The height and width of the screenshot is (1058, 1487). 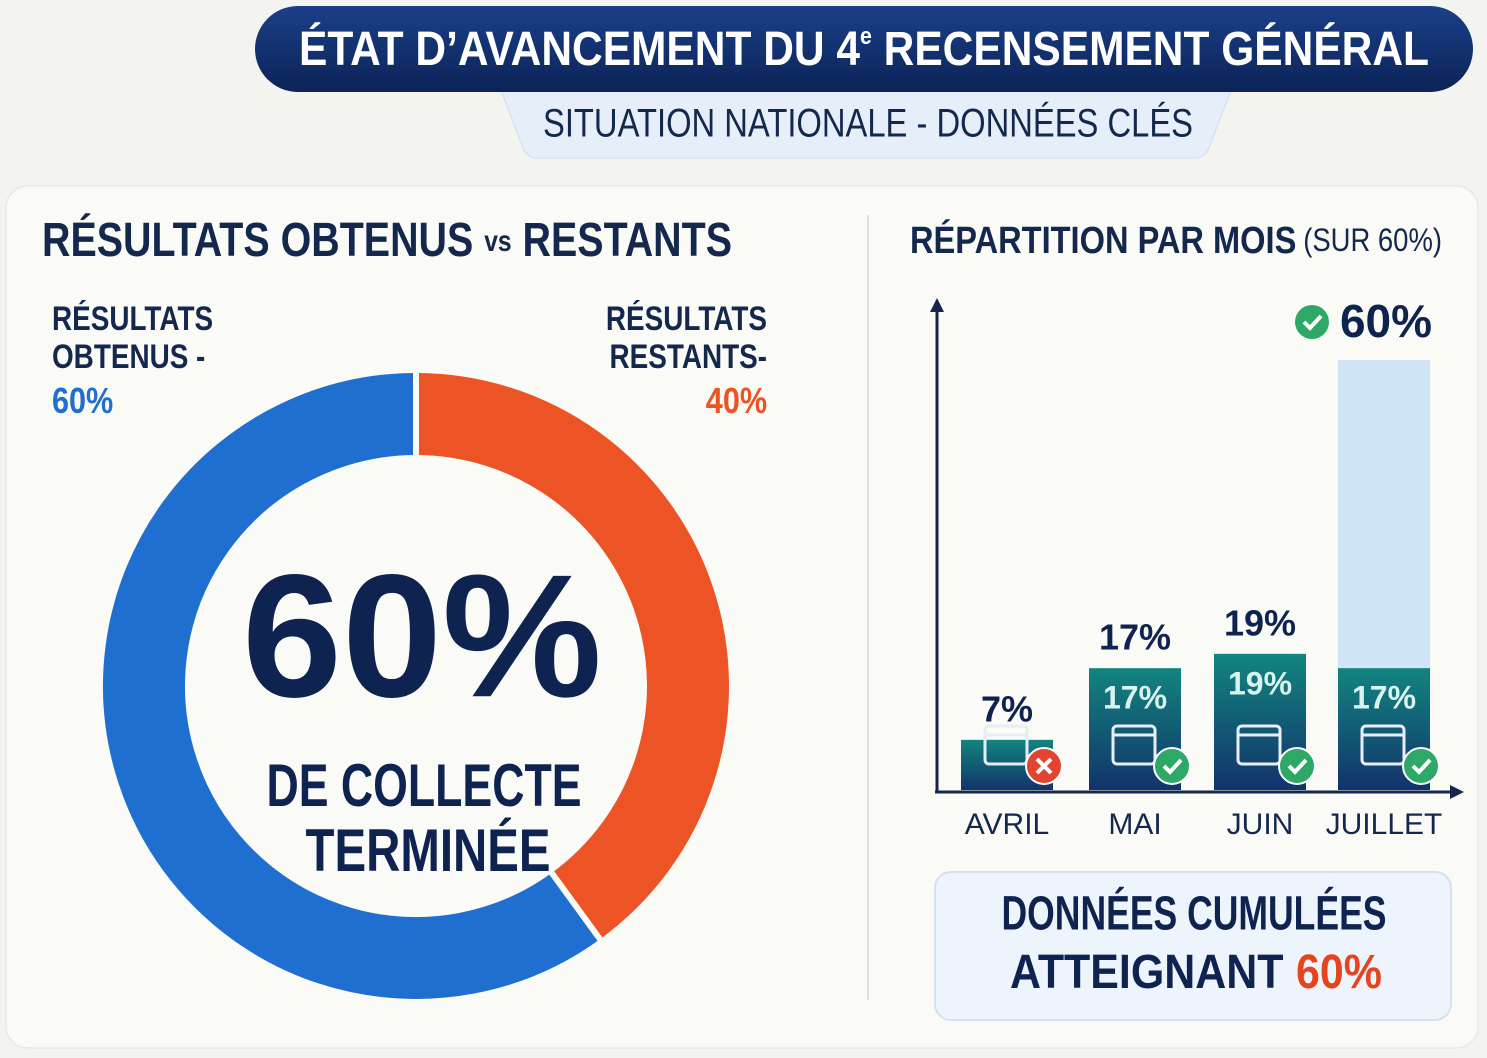 I want to click on header-subtitle: SITUATION NATIONALE - DONNÉES CLÉS, so click(x=868, y=123).